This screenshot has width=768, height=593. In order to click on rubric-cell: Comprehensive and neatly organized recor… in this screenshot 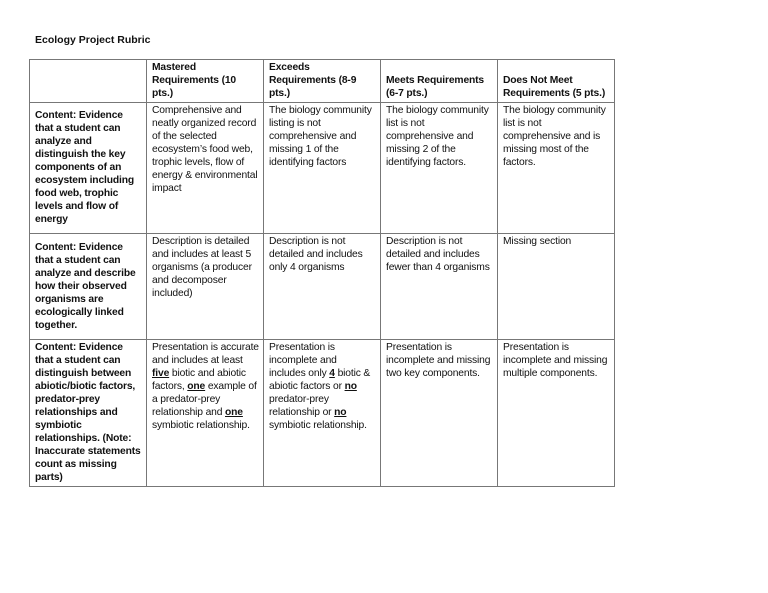, I will do `click(205, 168)`.